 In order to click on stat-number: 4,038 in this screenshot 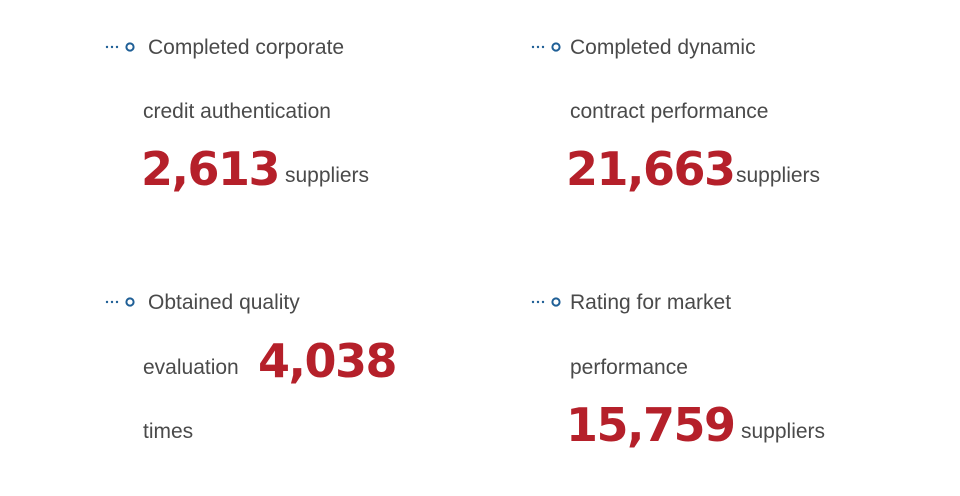, I will do `click(328, 361)`.